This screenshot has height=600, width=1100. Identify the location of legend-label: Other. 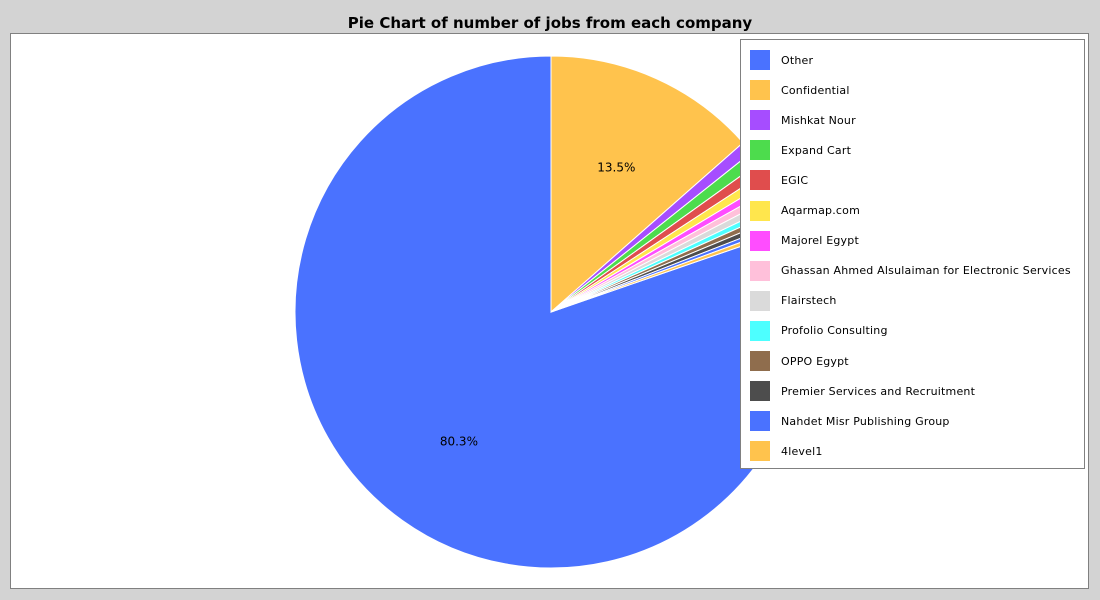
(797, 60).